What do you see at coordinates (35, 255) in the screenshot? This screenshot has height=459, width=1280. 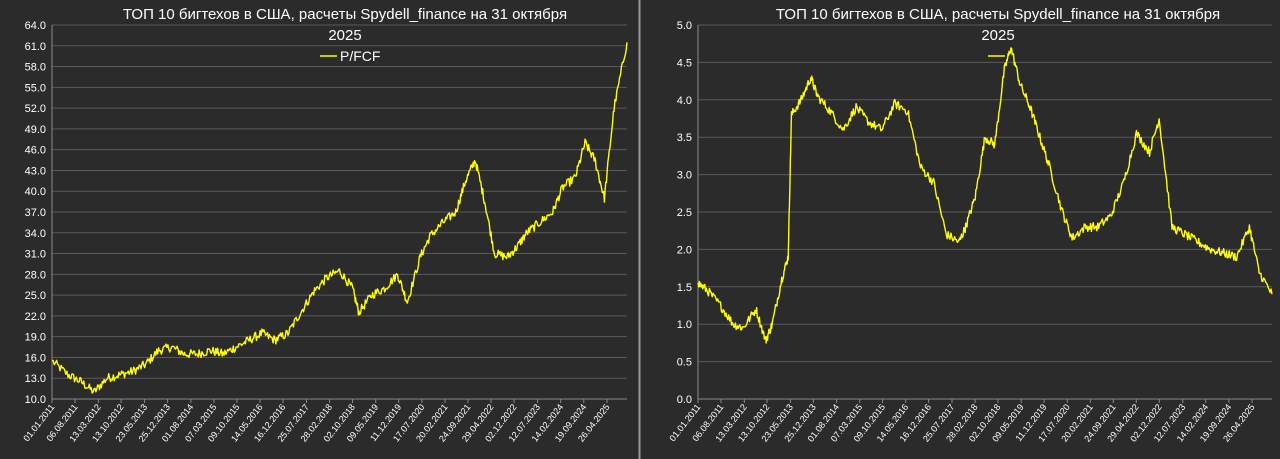 I see `y-tick-label: 31.0` at bounding box center [35, 255].